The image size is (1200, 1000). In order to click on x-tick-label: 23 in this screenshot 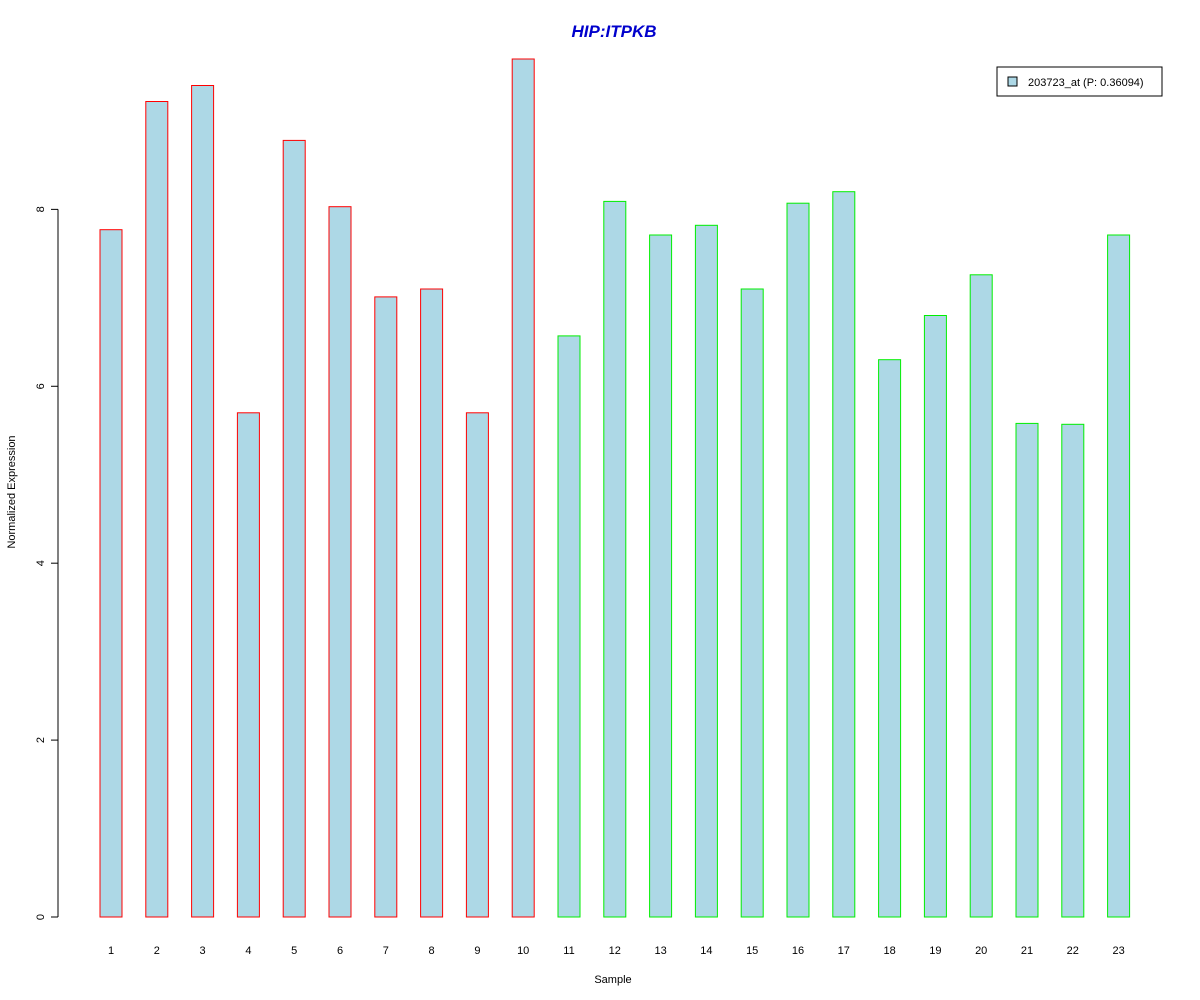, I will do `click(1118, 951)`.